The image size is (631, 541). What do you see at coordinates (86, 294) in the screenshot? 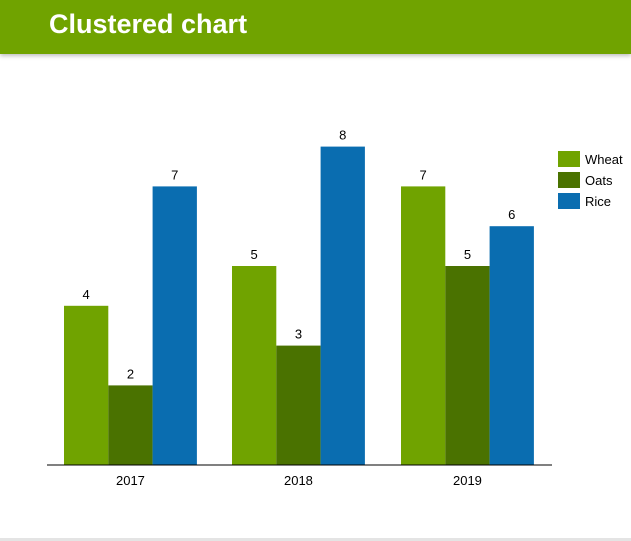
I see `data-label-wheat-2017: 4` at bounding box center [86, 294].